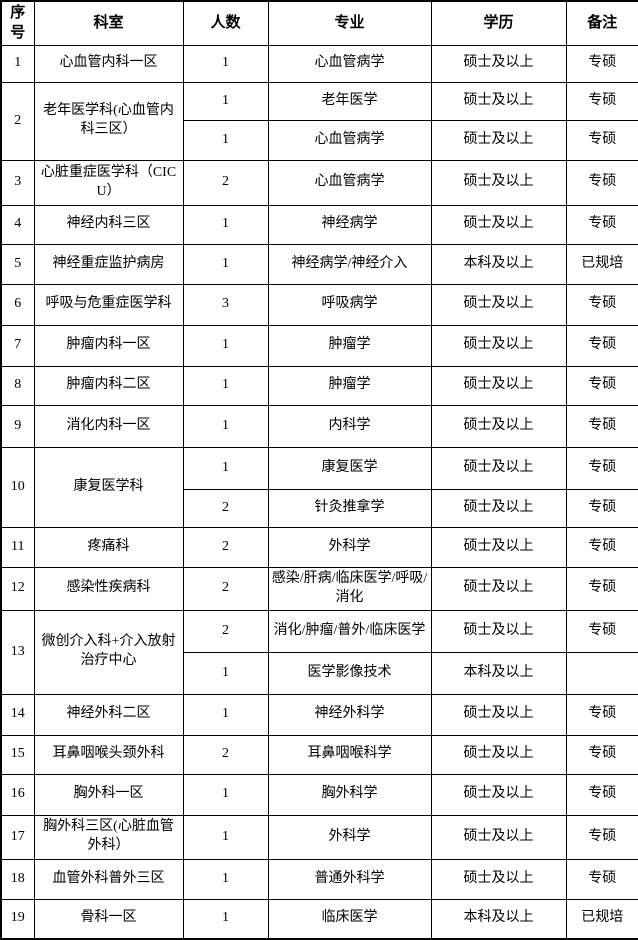 The width and height of the screenshot is (638, 940). I want to click on row-number-cell: 11, so click(17, 547).